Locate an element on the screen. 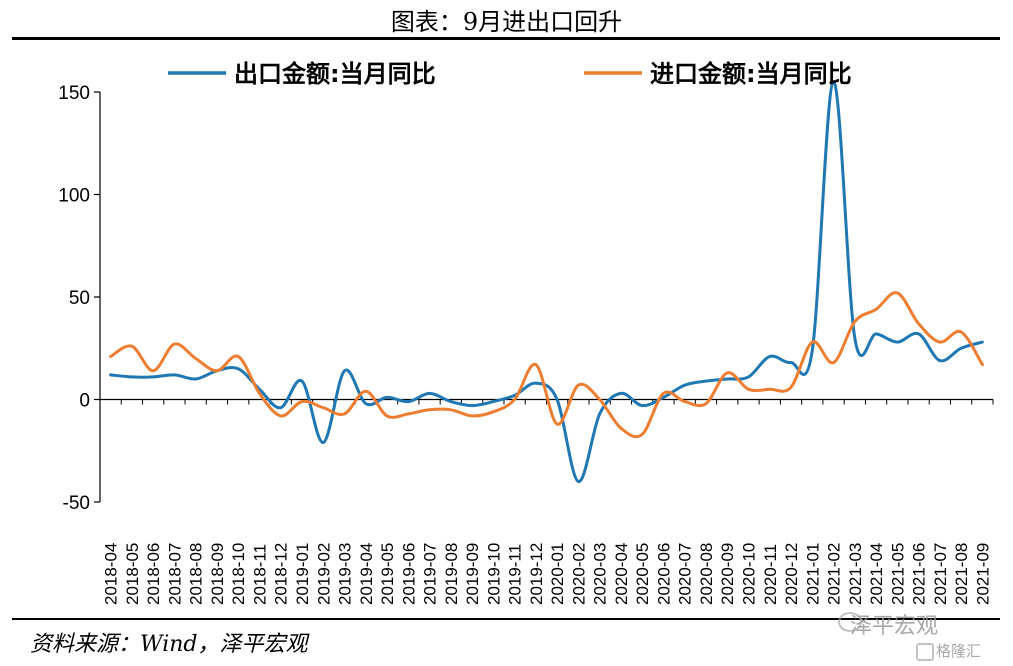  x-tick-label: 2018-10 is located at coordinates (238, 574).